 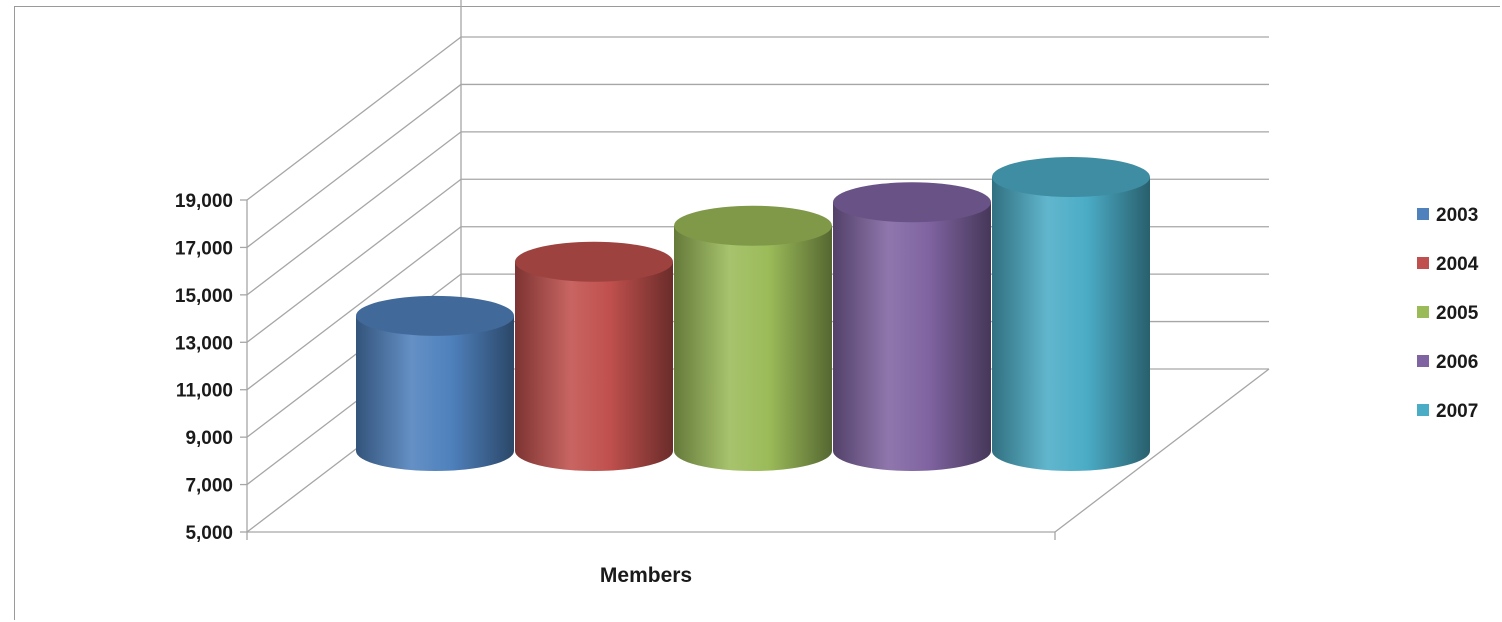 I want to click on legend-label: 2003, so click(x=1457, y=215).